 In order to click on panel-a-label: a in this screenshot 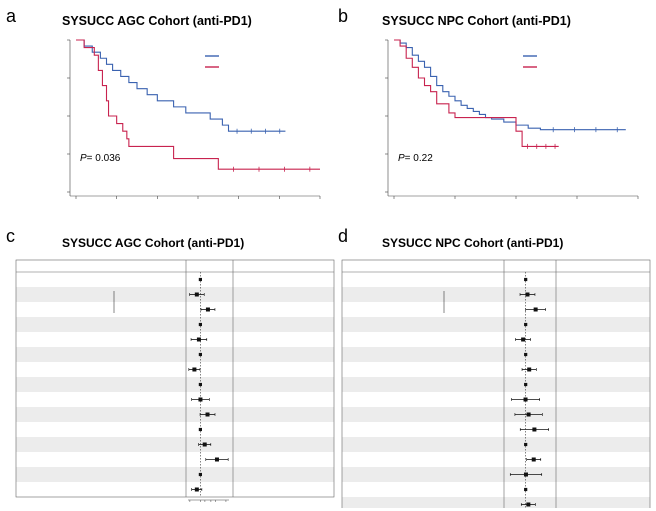, I will do `click(11, 16)`.